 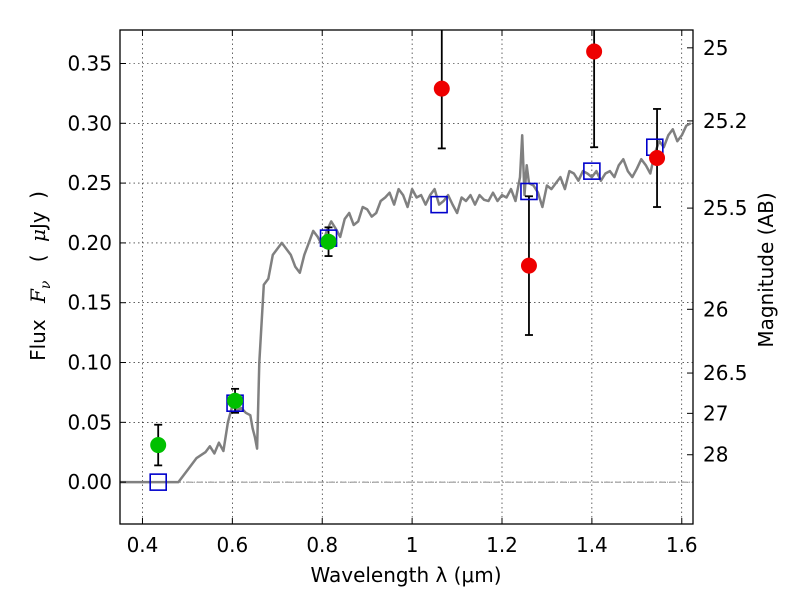 I want to click on right-tick-label: 25.2, so click(x=725, y=121).